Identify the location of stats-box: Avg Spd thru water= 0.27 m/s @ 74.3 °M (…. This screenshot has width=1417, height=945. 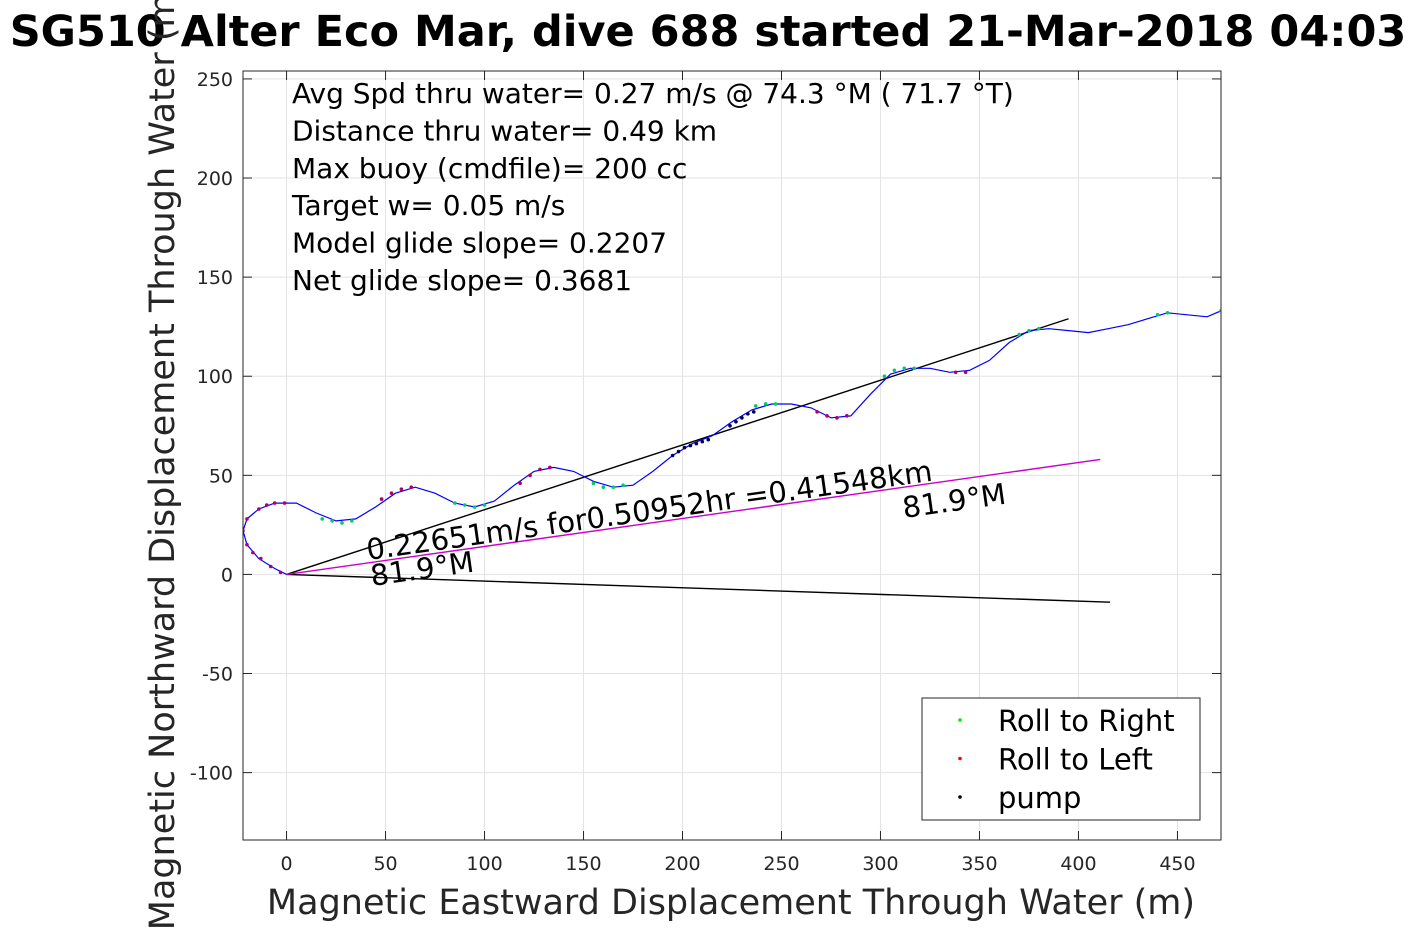
(652, 187).